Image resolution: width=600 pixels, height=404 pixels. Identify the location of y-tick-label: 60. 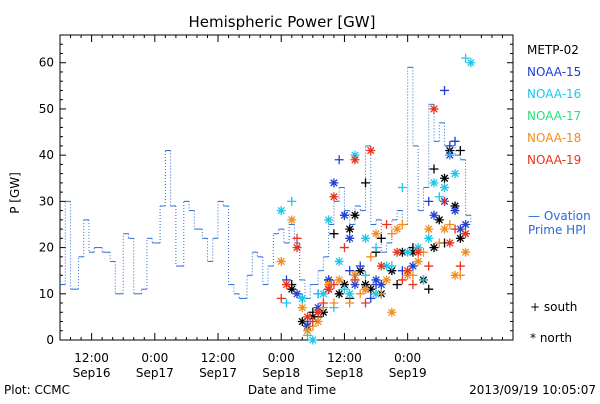
(46, 63).